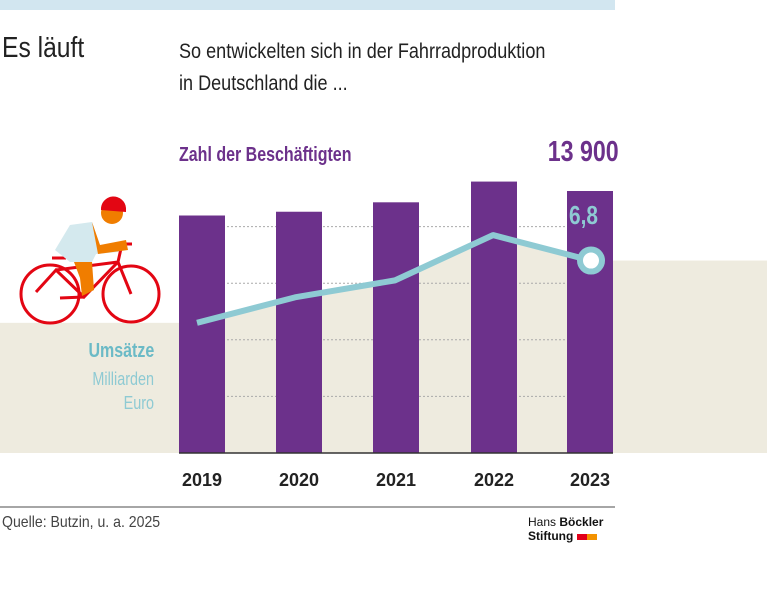 This screenshot has width=767, height=613. What do you see at coordinates (89, 387) in the screenshot?
I see `area-left` at bounding box center [89, 387].